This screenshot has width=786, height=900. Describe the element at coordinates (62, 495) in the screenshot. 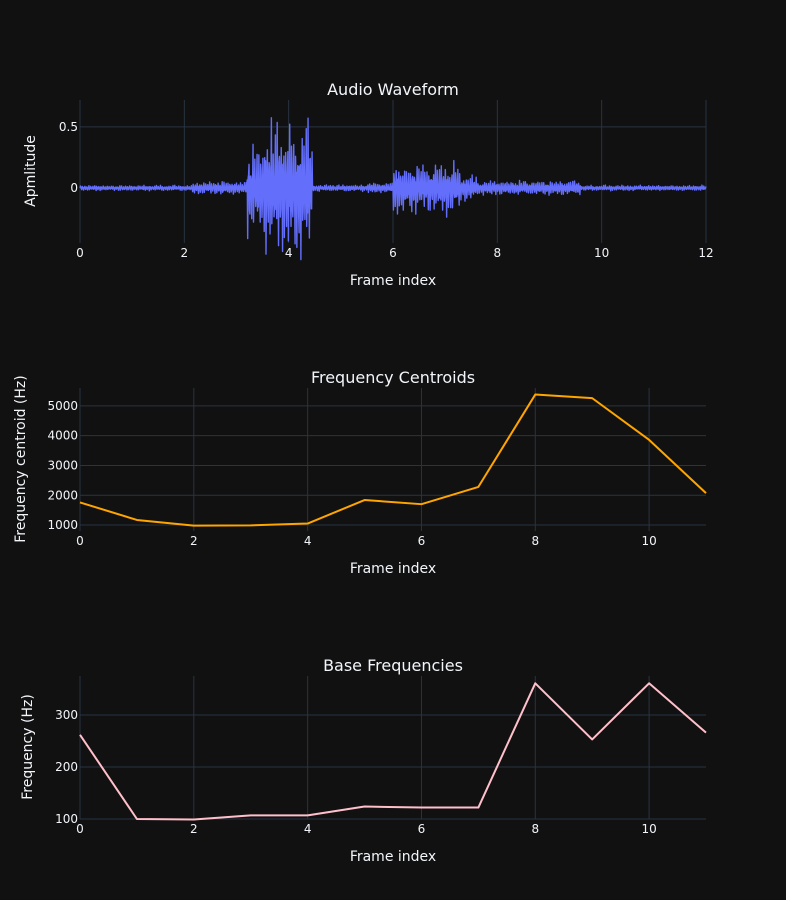

I see `centroid-y-tick-label: 2000` at that location.